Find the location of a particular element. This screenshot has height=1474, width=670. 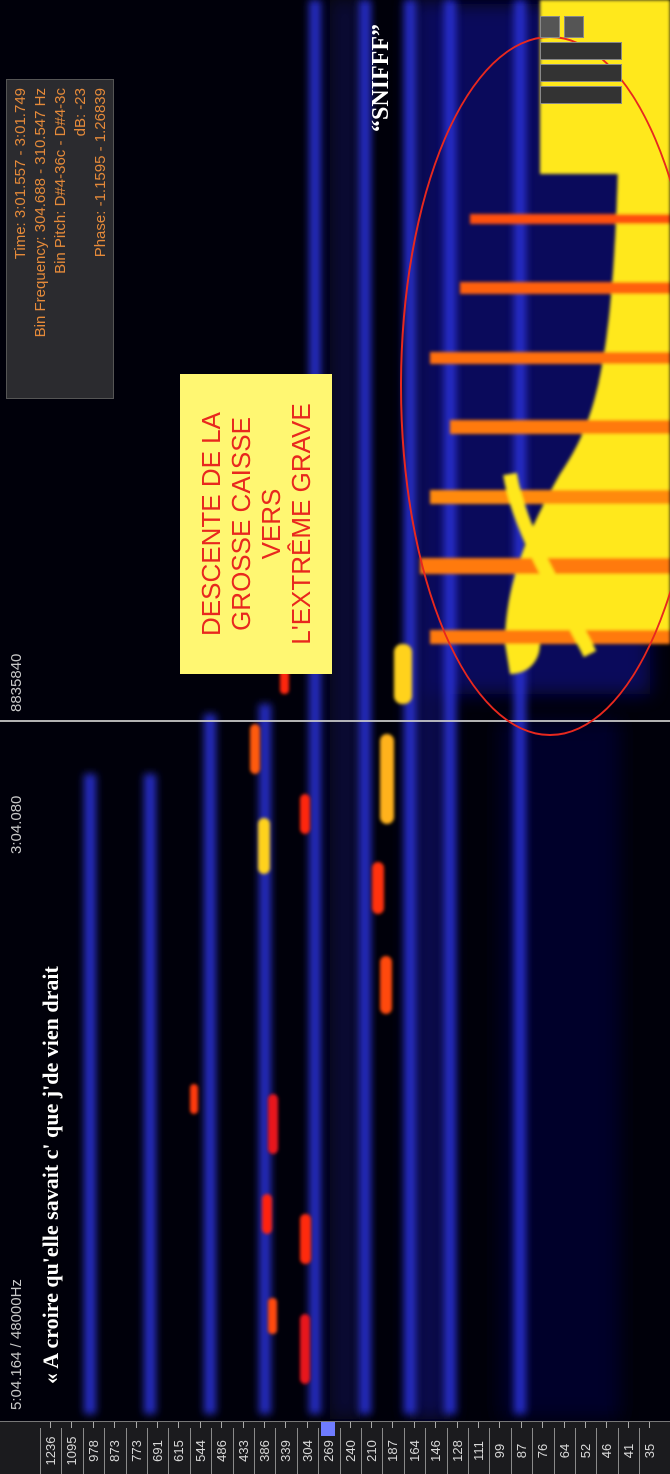

gain-slider is located at coordinates (581, 73).